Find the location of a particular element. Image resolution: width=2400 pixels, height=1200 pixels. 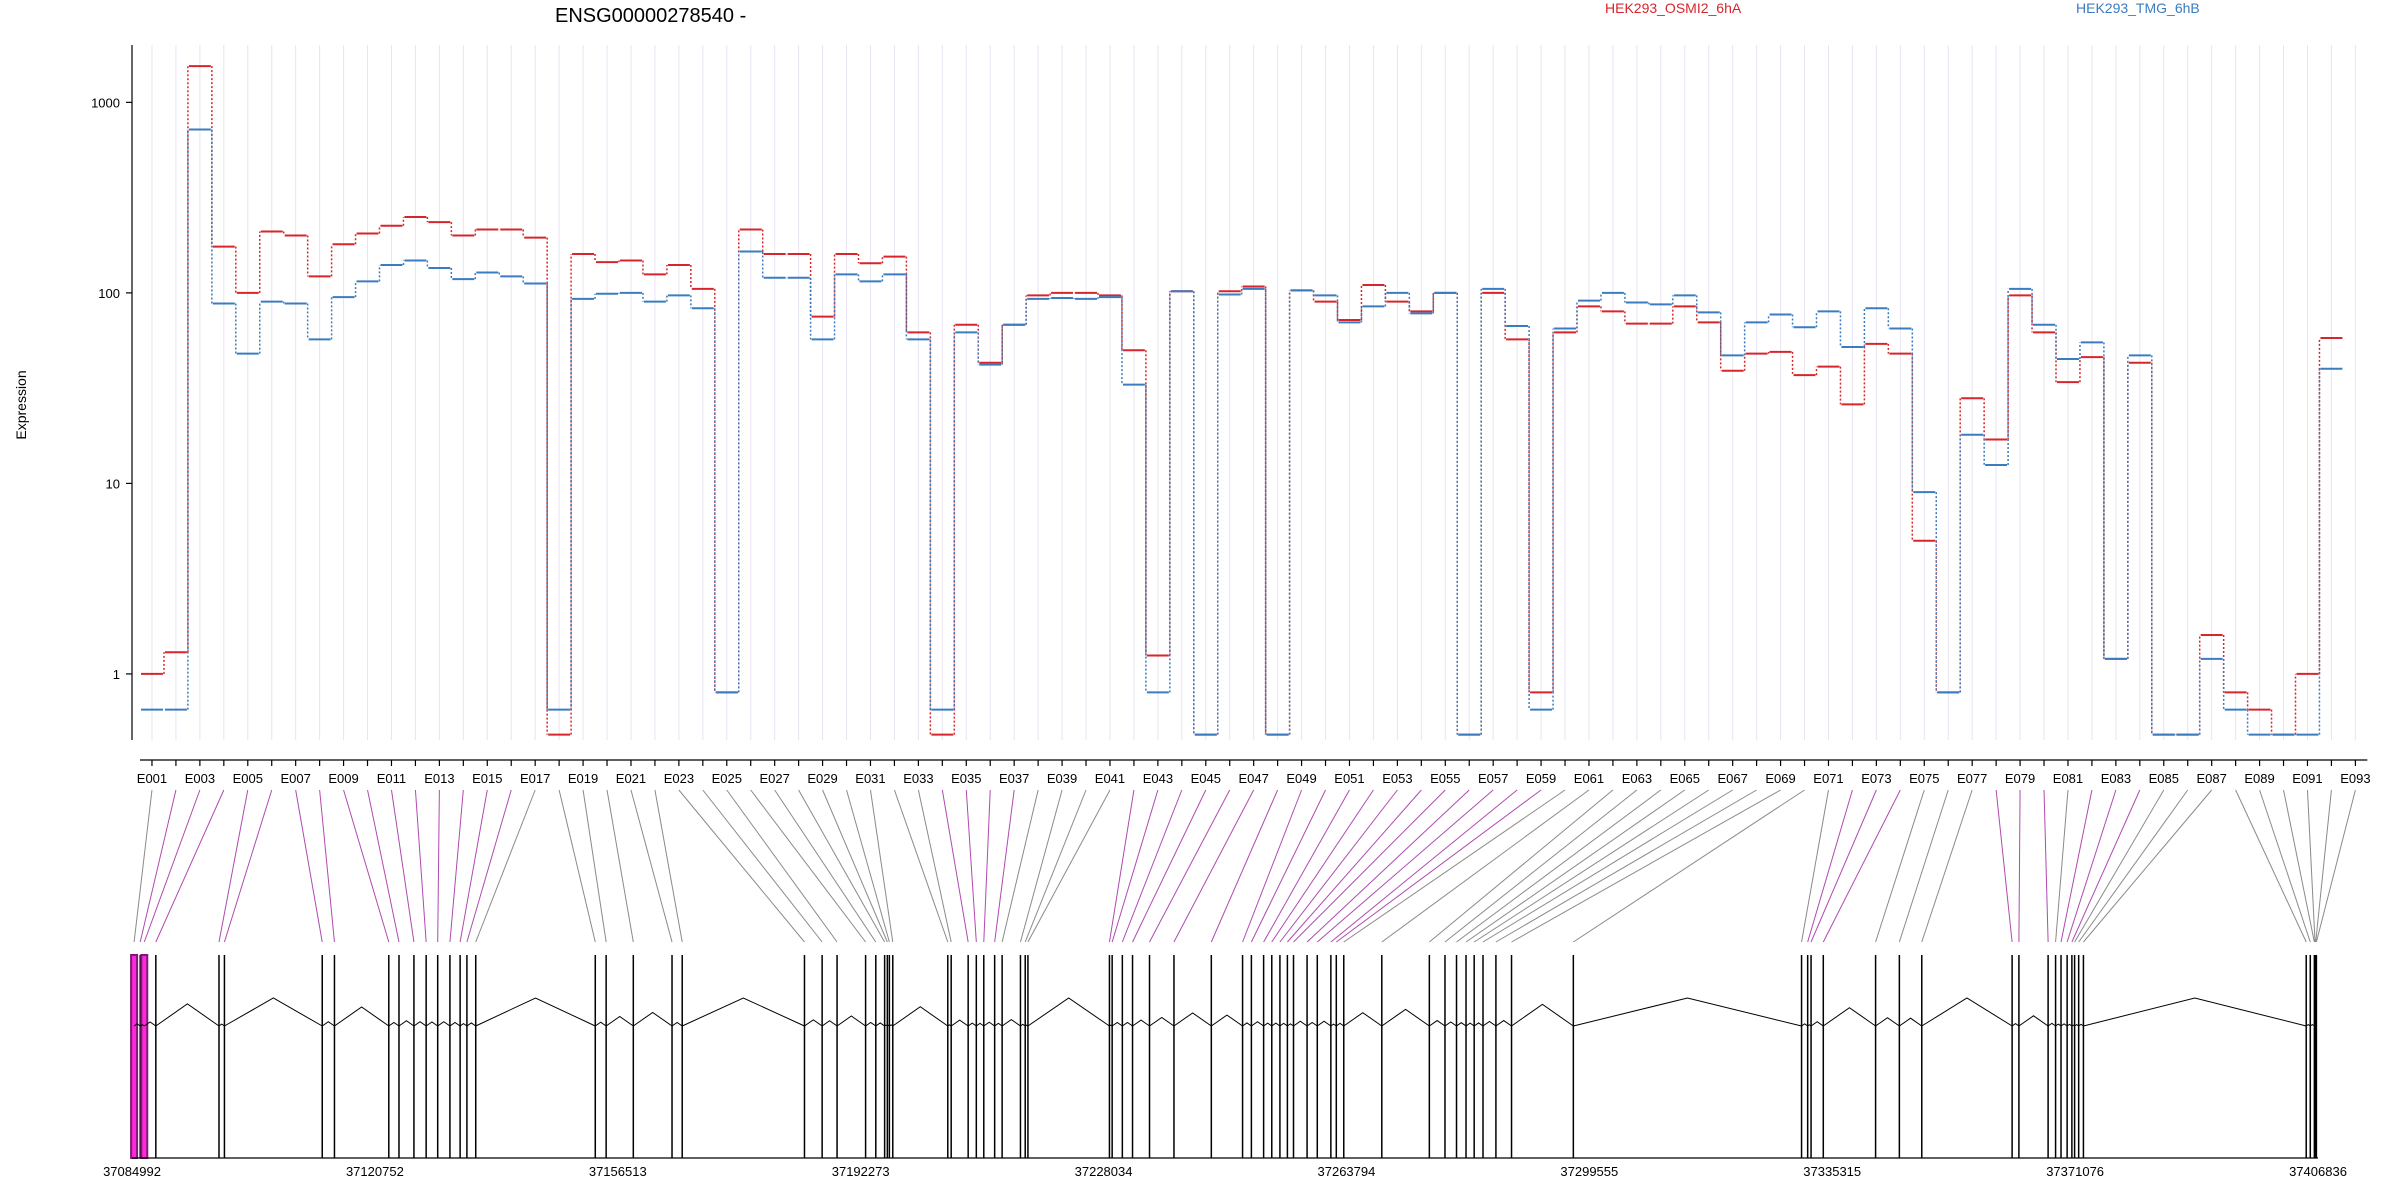

genomic-tick-label: 37228034 is located at coordinates (1104, 1171).